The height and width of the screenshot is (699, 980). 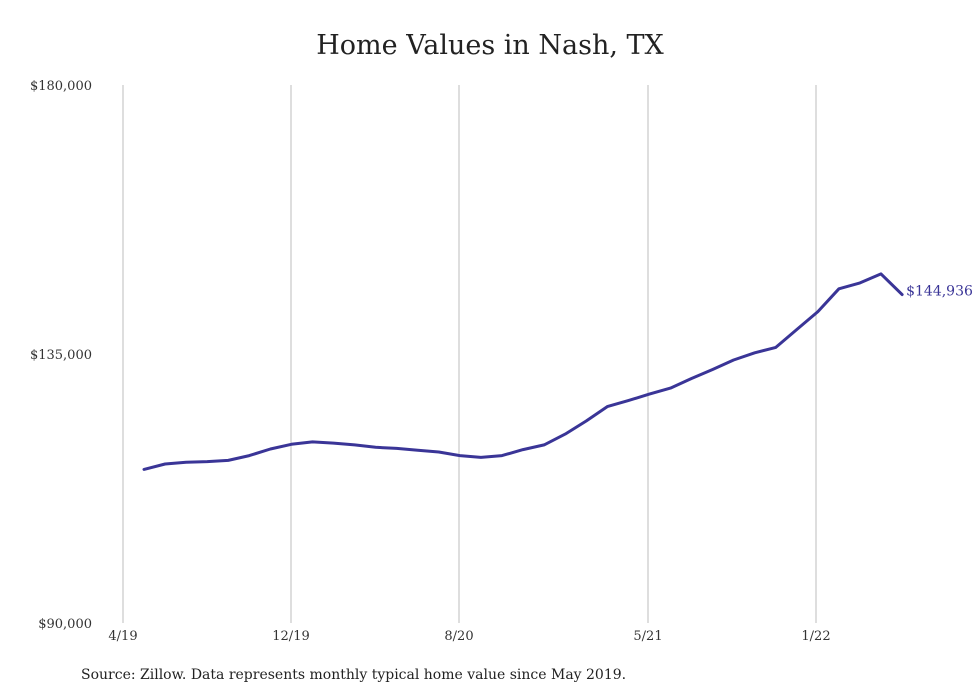 I want to click on x-tick-label: 1/22, so click(x=815, y=636).